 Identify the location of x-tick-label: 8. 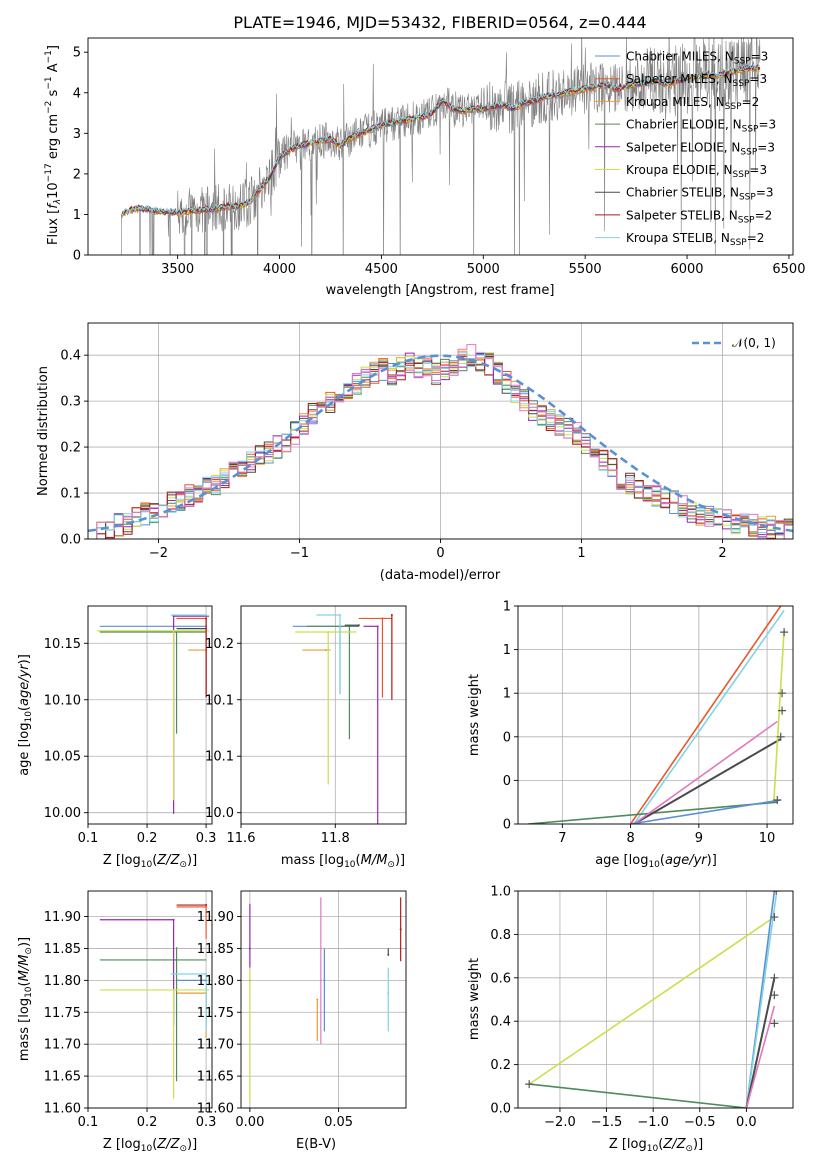
(630, 838).